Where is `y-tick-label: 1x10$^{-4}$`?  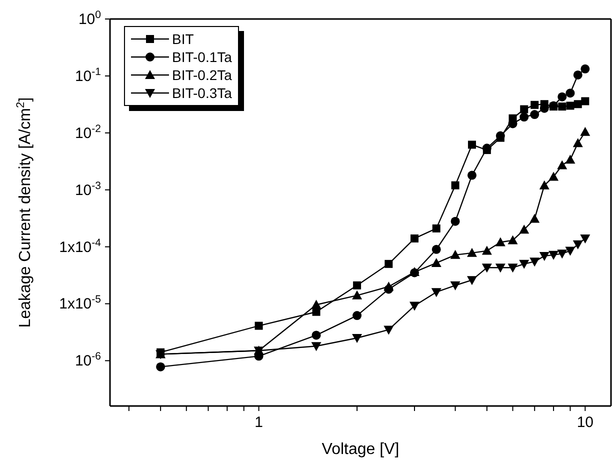 y-tick-label: 1x10$^{-4}$ is located at coordinates (80, 246).